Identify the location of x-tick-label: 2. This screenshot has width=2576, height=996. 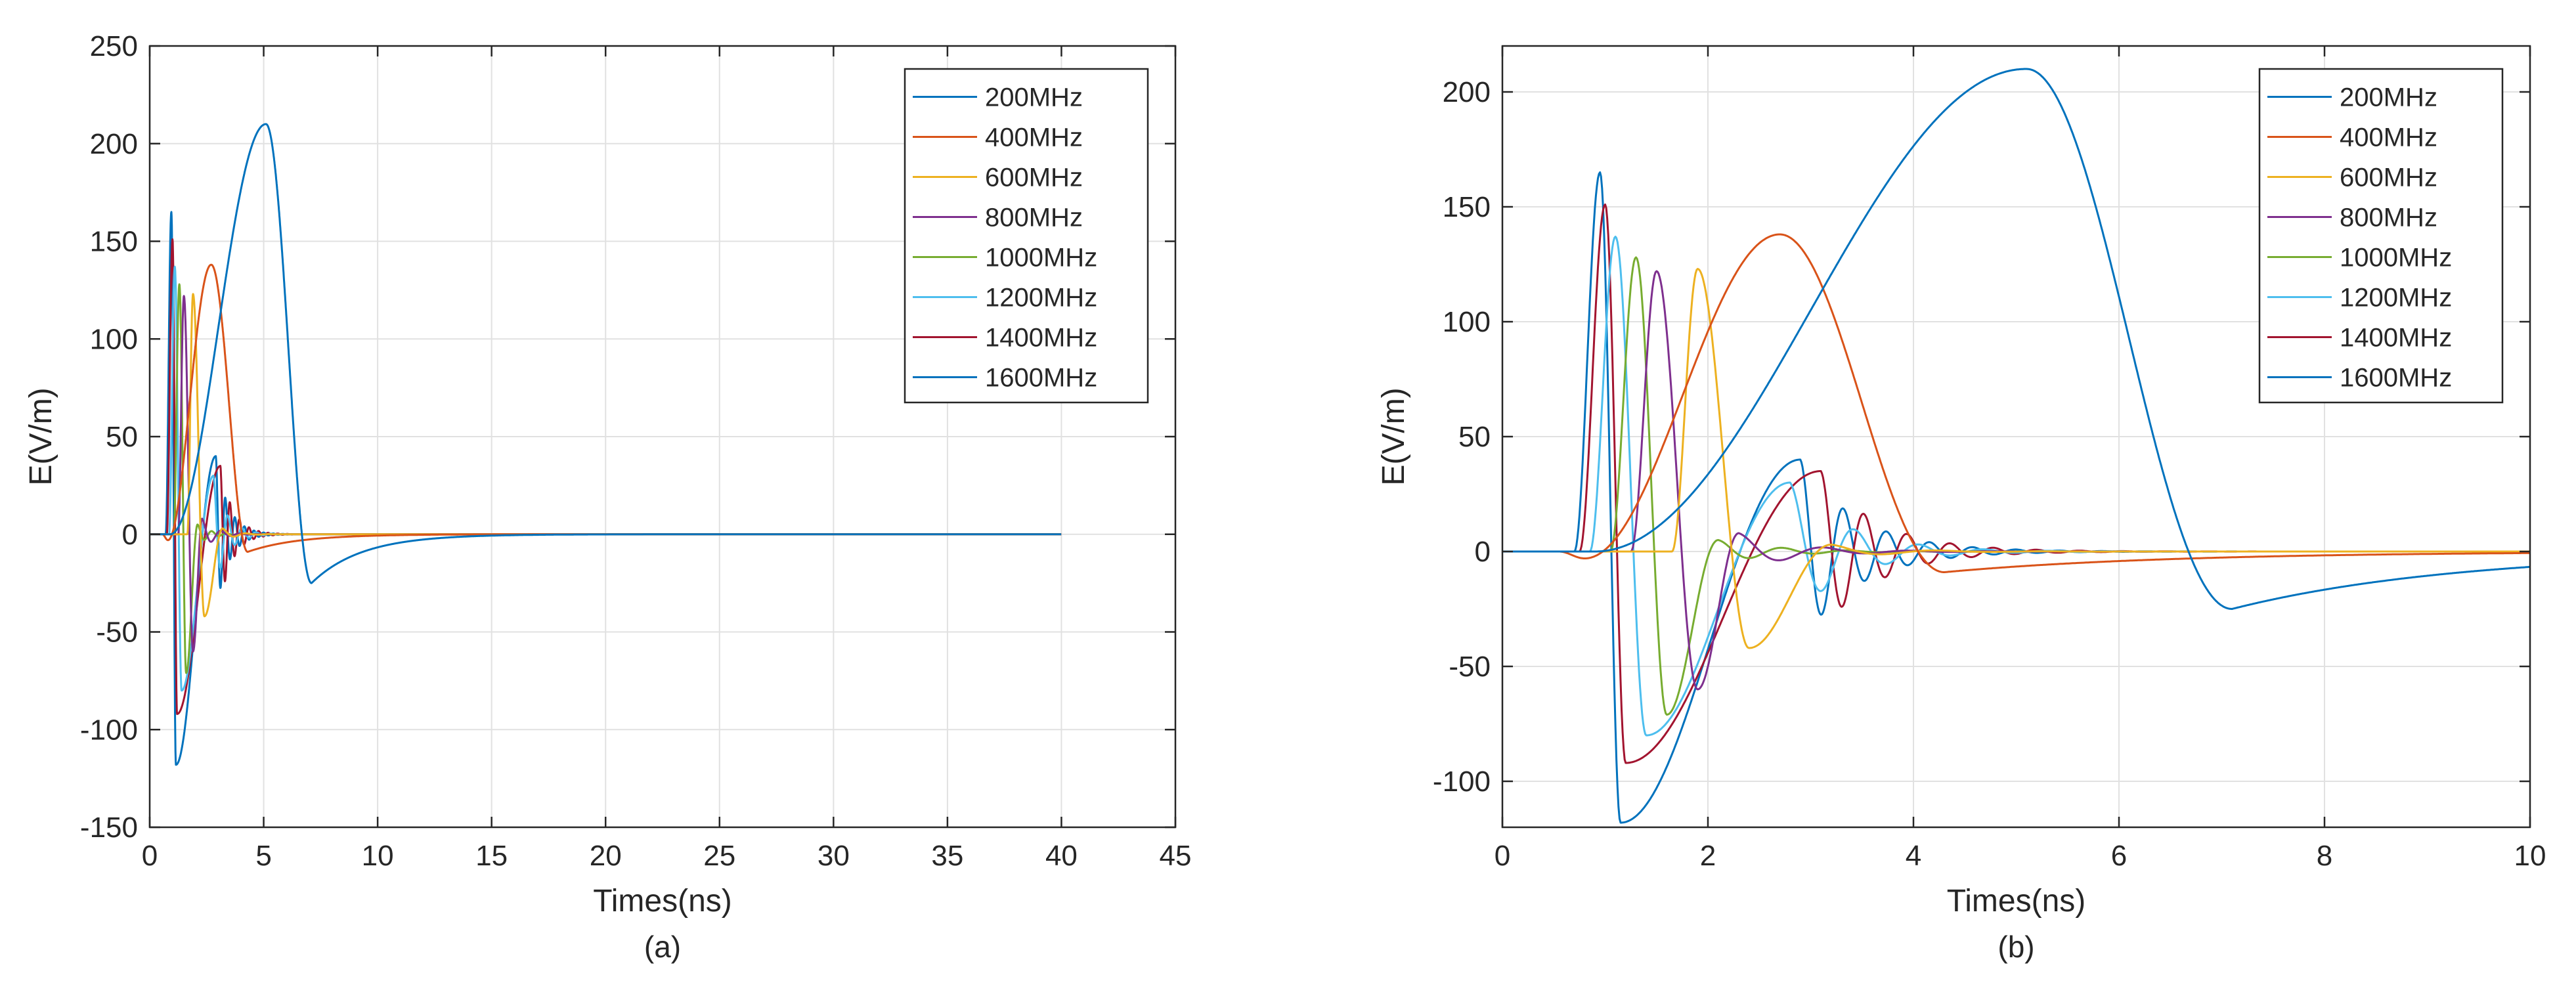
(1708, 856).